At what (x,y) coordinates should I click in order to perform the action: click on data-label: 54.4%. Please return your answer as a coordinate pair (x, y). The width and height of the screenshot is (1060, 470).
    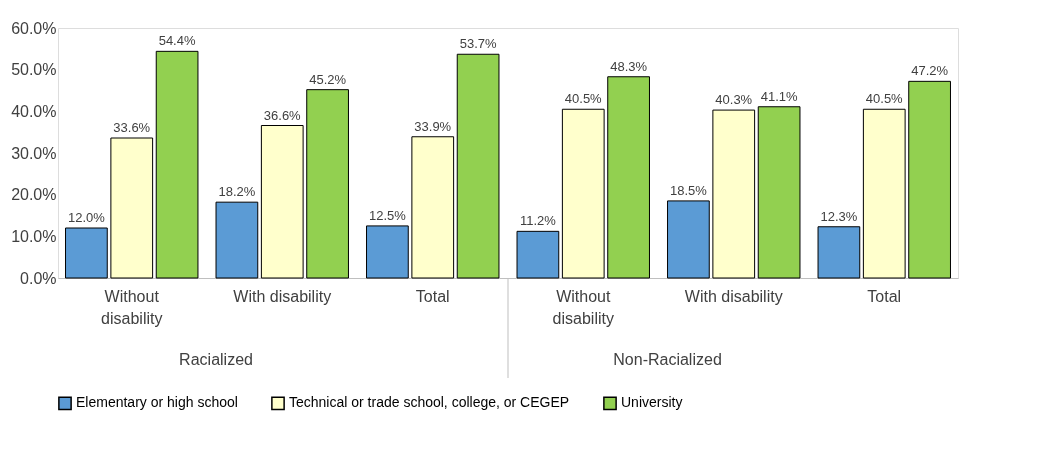
    Looking at the image, I should click on (177, 41).